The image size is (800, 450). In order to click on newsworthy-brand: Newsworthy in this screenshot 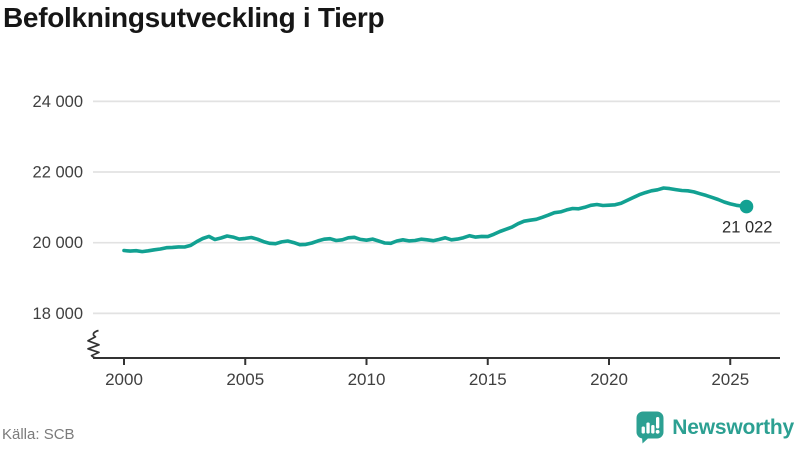, I will do `click(715, 427)`.